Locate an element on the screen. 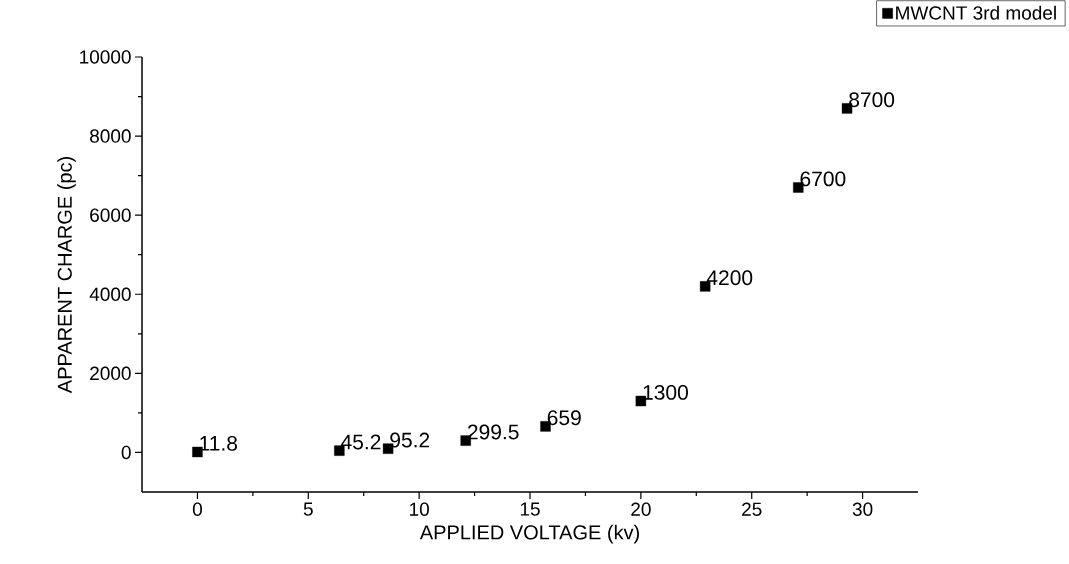 This screenshot has height=564, width=1069. data-label: 659 is located at coordinates (564, 418).